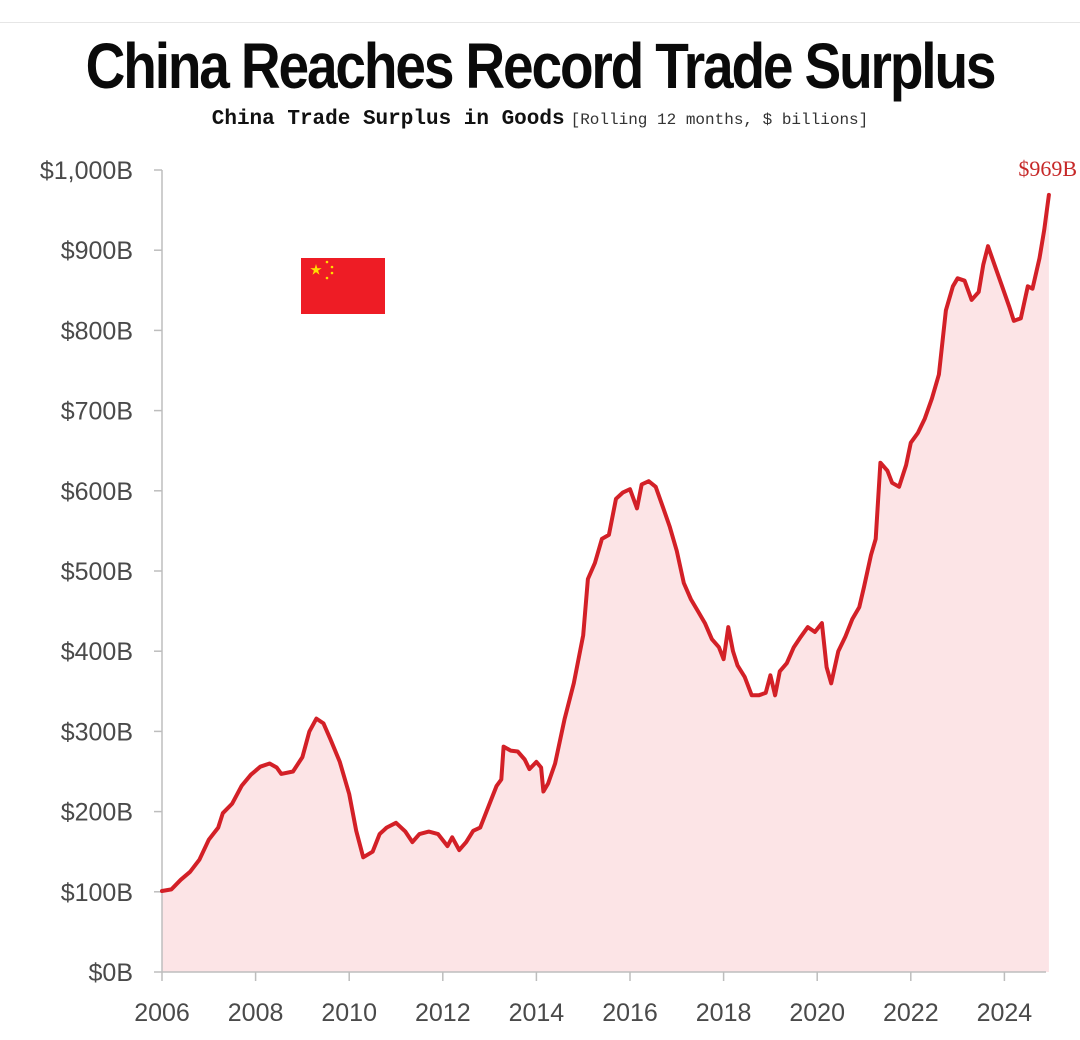 This screenshot has height=1040, width=1080. I want to click on chart-subtitle-note: [Rolling 12 months, $ billions], so click(719, 120).